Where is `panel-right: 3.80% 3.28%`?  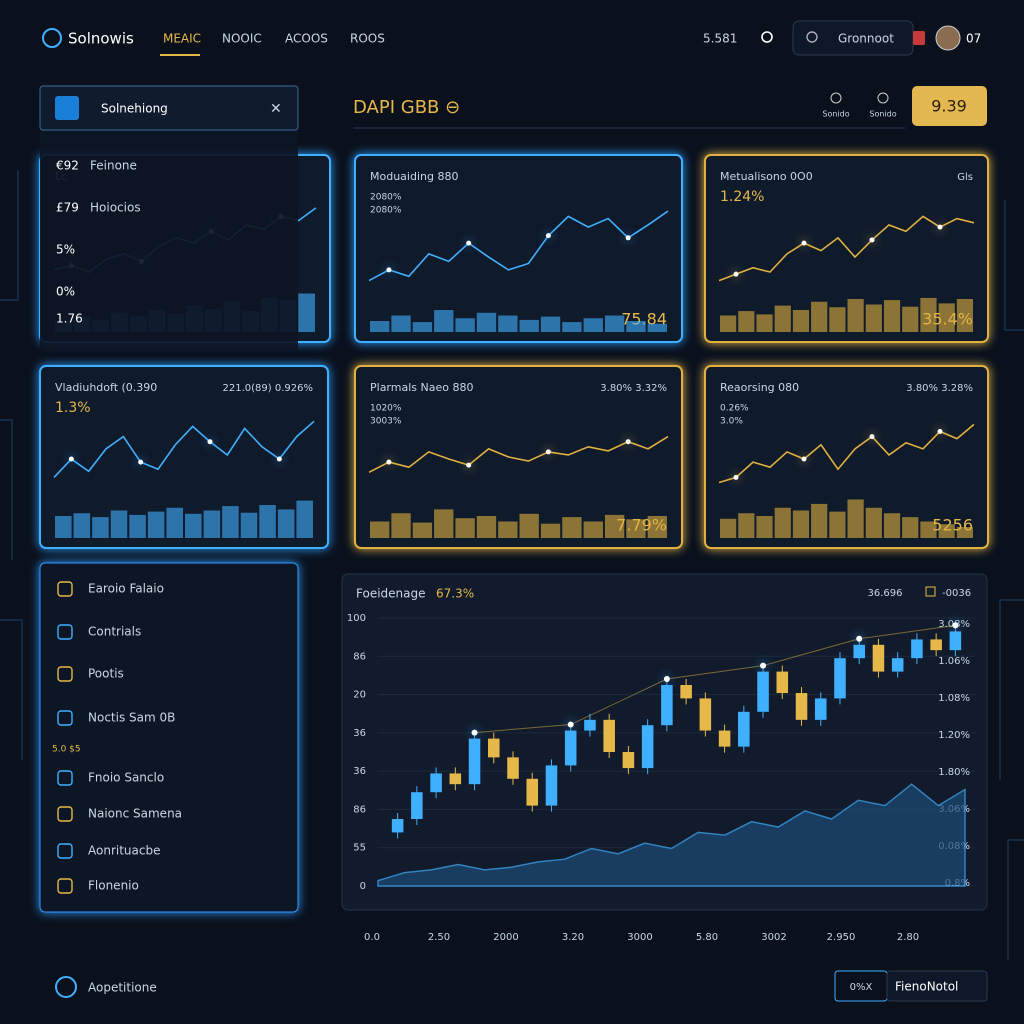 panel-right: 3.80% 3.28% is located at coordinates (939, 388).